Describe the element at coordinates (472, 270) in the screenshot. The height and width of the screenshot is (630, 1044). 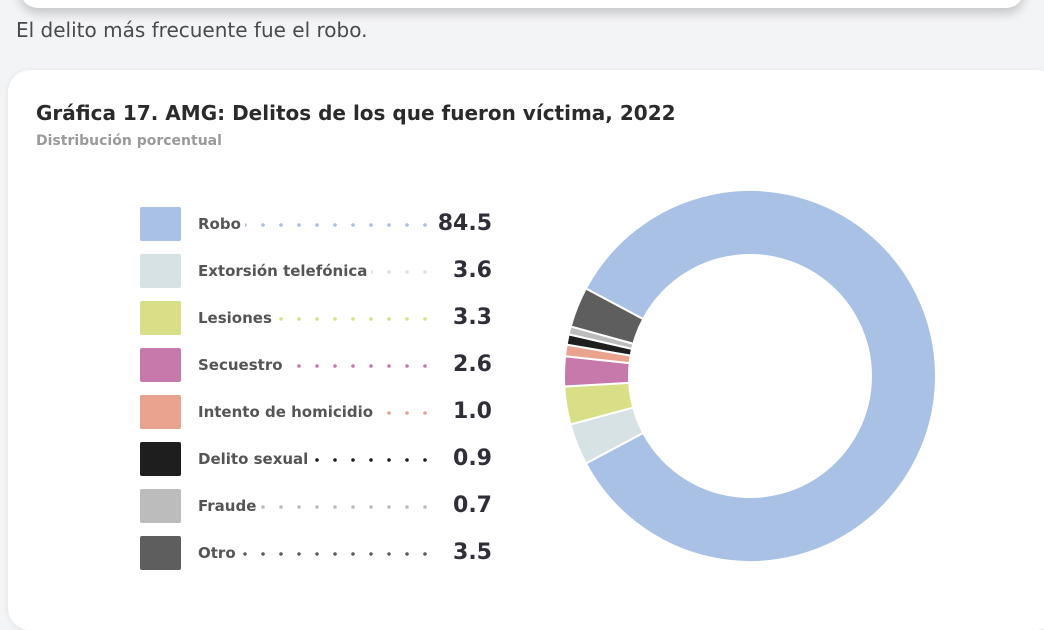
I see `legend-value: 3.6` at that location.